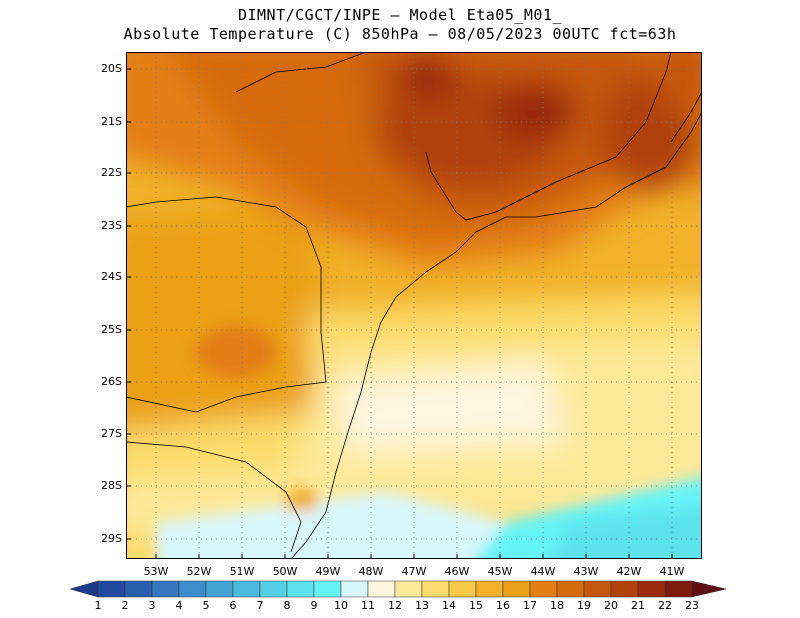  I want to click on colorbar-label-1: 1, so click(98, 605).